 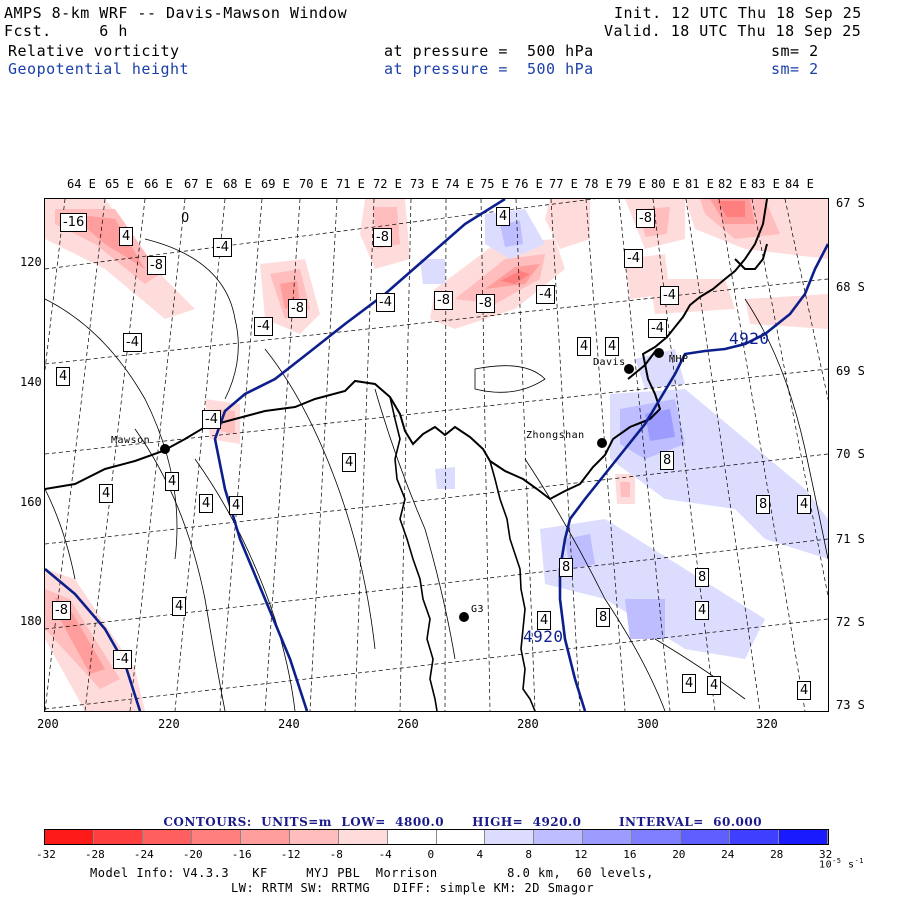 What do you see at coordinates (489, 69) in the screenshot?
I see `field2-level: at pressure = 500 hPa` at bounding box center [489, 69].